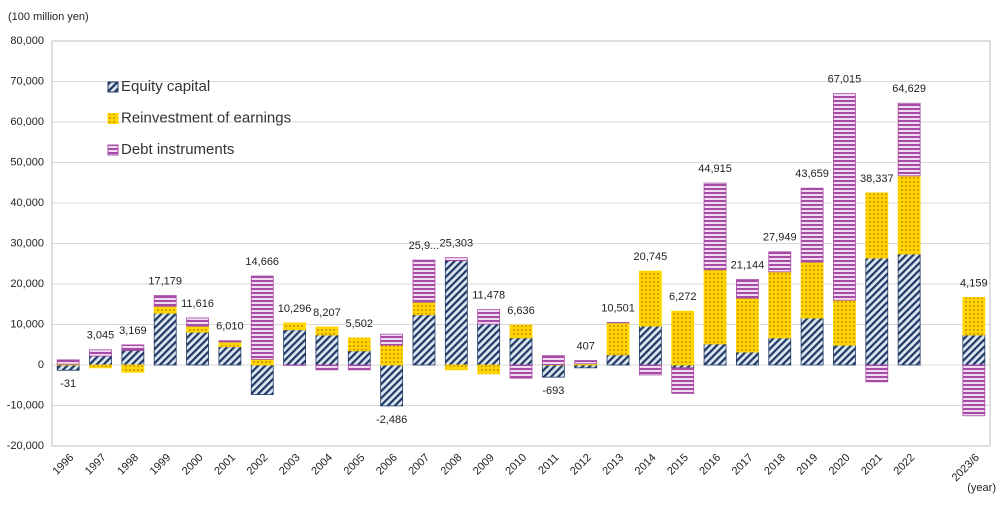 Image resolution: width=1000 pixels, height=505 pixels. Describe the element at coordinates (456, 244) in the screenshot. I see `total-label: 25,303` at that location.